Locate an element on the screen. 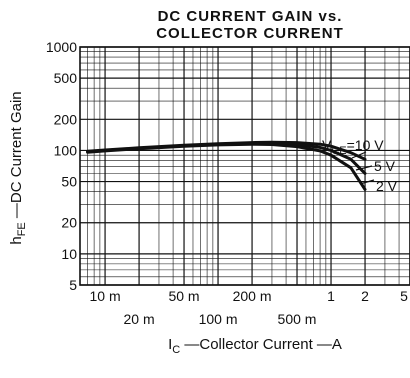  series-curves is located at coordinates (226, 165).